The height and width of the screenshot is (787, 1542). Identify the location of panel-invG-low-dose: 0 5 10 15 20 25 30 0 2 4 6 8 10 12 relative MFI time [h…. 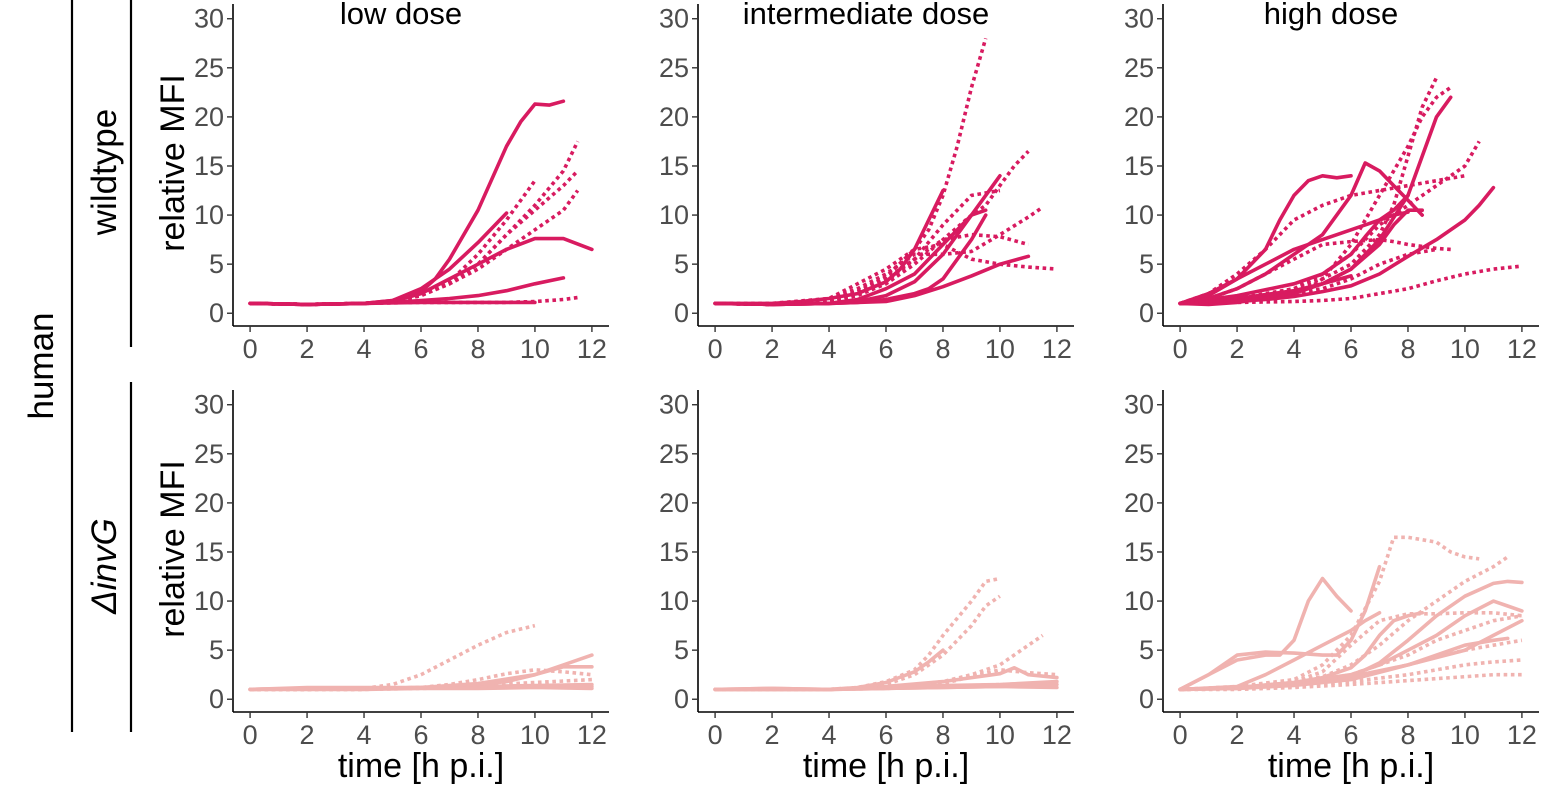
(381, 587).